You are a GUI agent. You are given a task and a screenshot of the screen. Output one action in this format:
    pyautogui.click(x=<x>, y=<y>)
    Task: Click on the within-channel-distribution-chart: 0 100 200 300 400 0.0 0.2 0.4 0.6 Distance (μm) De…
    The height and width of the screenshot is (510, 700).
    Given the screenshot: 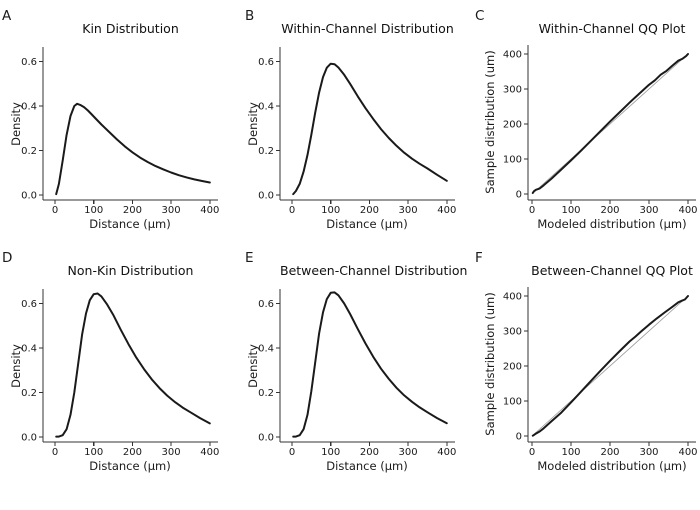 What is the action you would take?
    pyautogui.click(x=351, y=139)
    